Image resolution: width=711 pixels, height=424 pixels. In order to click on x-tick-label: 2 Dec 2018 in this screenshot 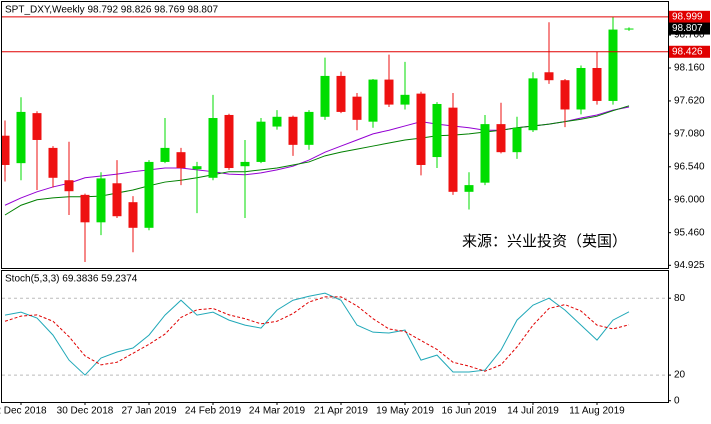, I will do `click(23, 411)`.